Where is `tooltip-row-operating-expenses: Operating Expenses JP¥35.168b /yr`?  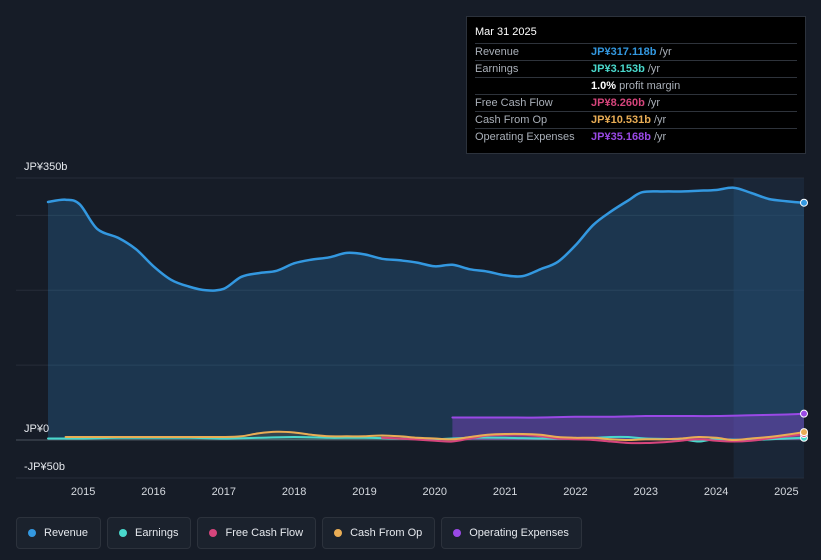
tooltip-row-operating-expenses: Operating Expenses JP¥35.168b /yr is located at coordinates (636, 136).